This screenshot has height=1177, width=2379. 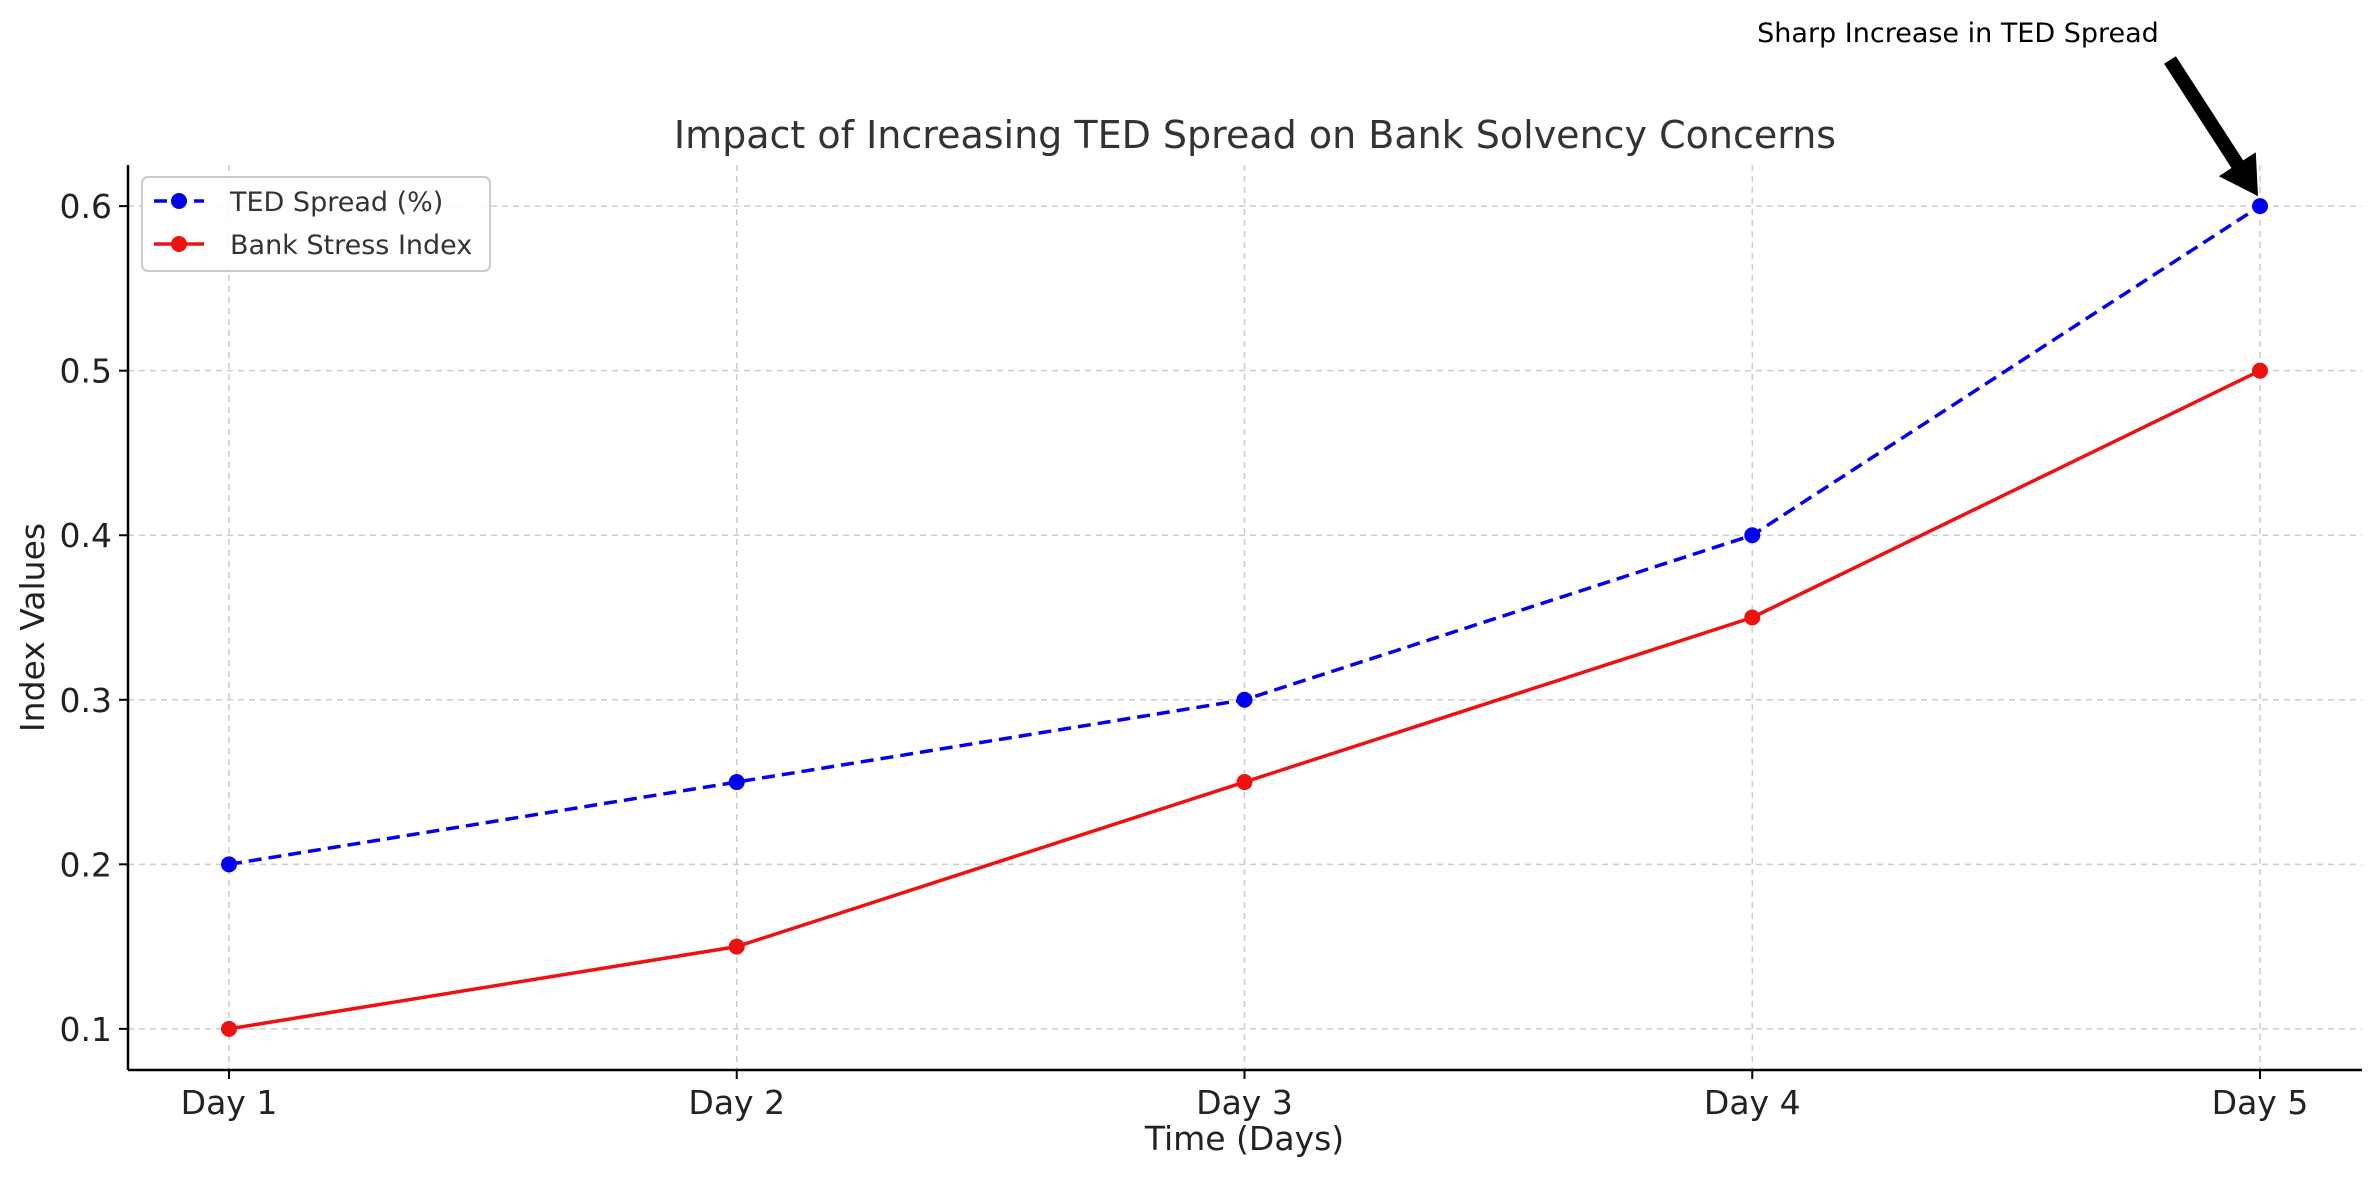 What do you see at coordinates (86, 206) in the screenshot?
I see `y-tick-label: 0.6` at bounding box center [86, 206].